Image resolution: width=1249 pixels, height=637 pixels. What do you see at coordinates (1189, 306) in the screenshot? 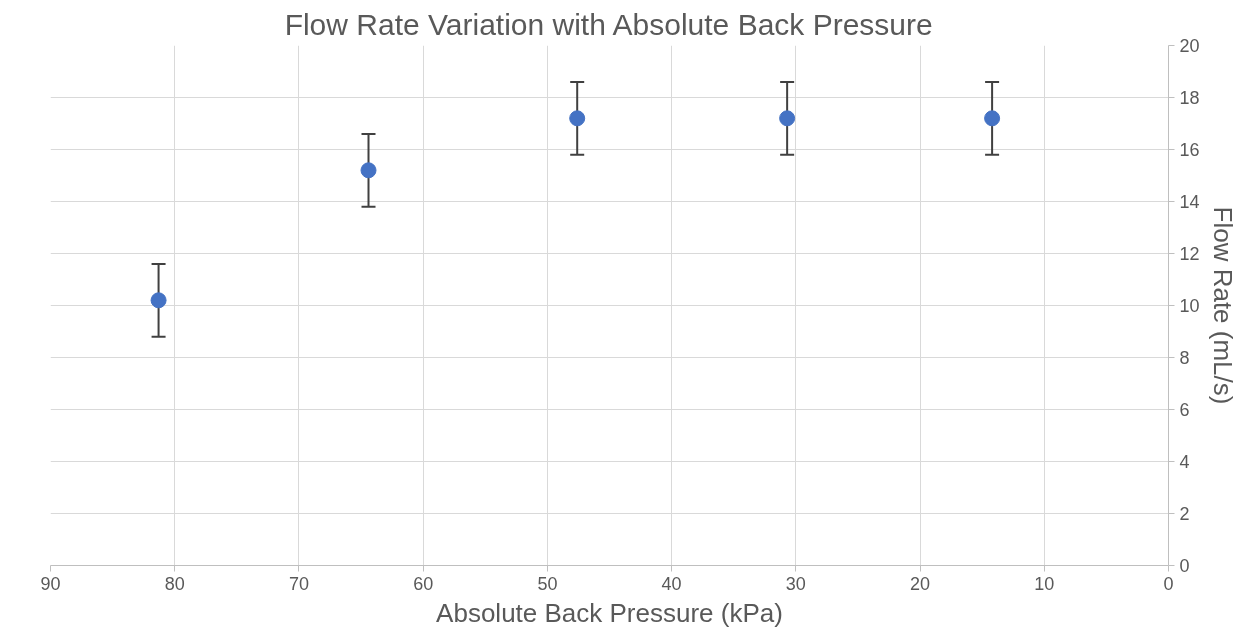
I see `y-tick-label: 10` at bounding box center [1189, 306].